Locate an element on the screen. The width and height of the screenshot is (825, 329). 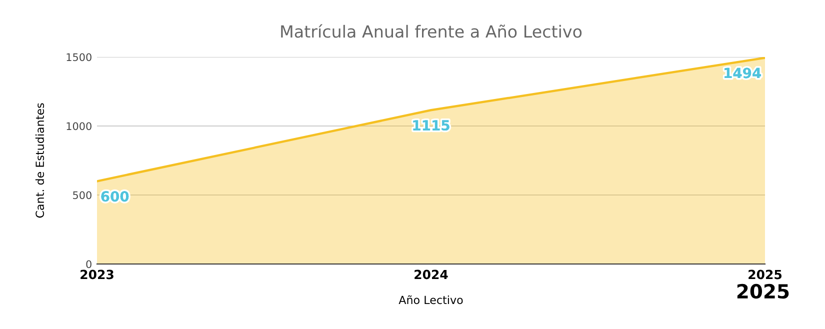
x-tick-label: 2023 is located at coordinates (97, 275).